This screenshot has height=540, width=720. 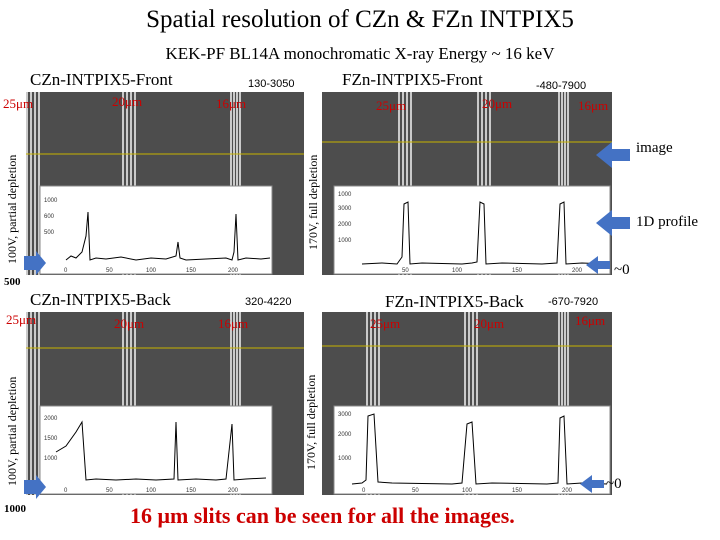 I want to click on panel-title-czn-back: CZn-INTPIX5-Back, so click(x=100, y=299).